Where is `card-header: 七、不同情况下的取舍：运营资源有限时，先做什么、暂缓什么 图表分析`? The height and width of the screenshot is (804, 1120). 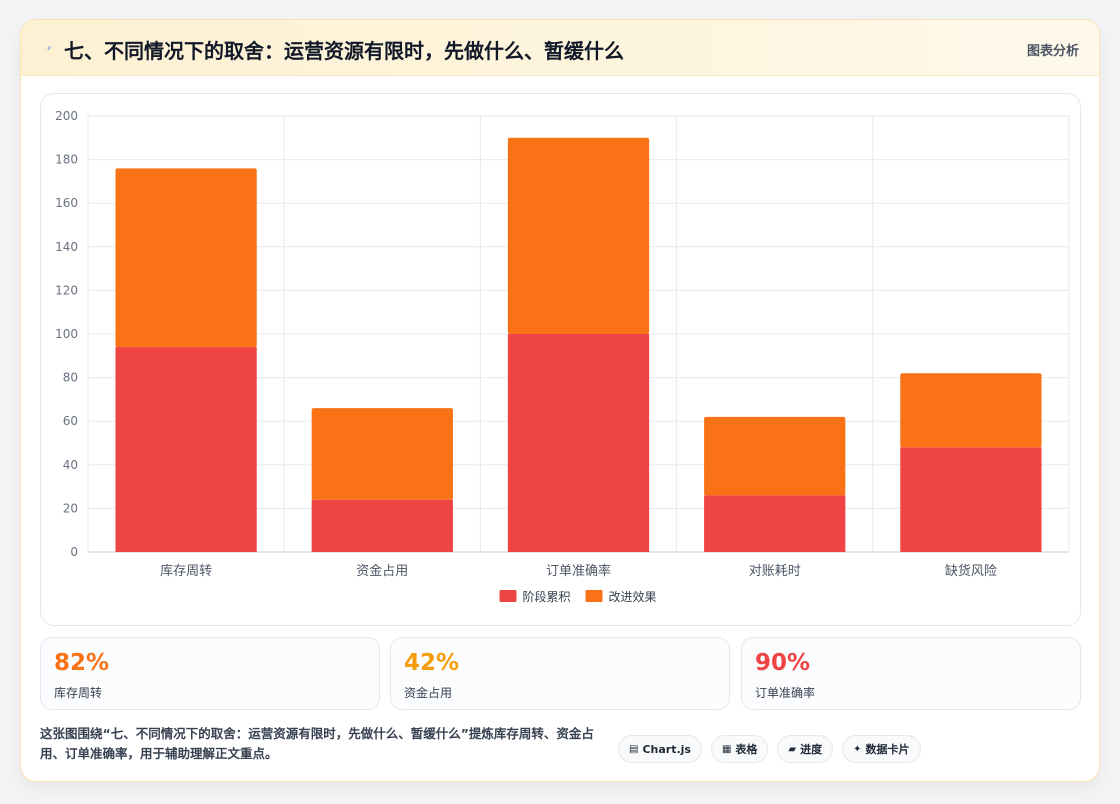 card-header: 七、不同情况下的取舍：运营资源有限时，先做什么、暂缓什么 图表分析 is located at coordinates (560, 48).